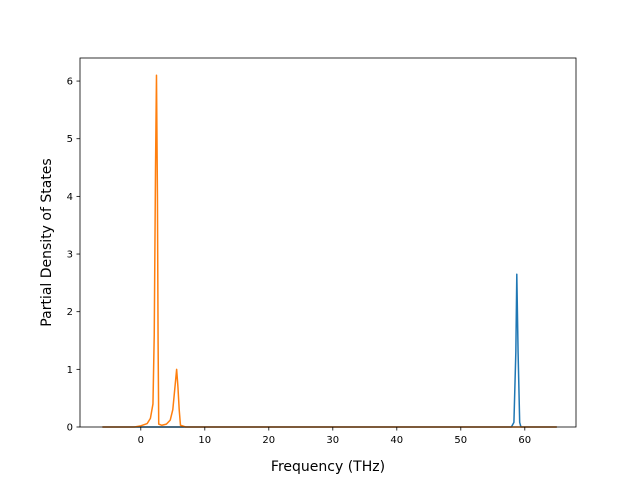 This screenshot has height=480, width=640. I want to click on y-tick-label: 3, so click(70, 255).